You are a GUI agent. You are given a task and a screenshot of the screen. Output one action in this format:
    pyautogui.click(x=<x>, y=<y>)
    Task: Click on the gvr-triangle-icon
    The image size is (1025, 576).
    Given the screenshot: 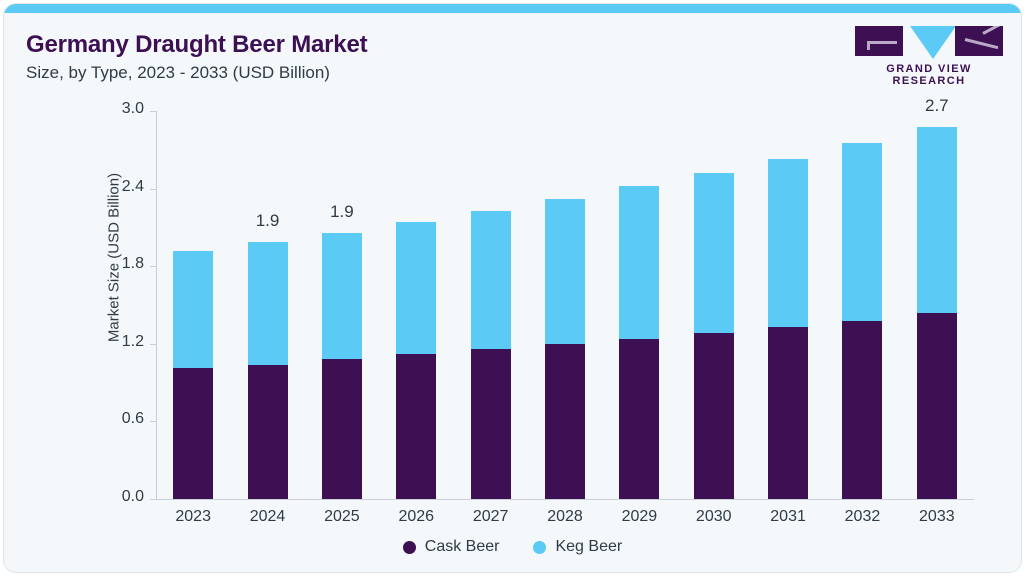 What is the action you would take?
    pyautogui.click(x=933, y=42)
    